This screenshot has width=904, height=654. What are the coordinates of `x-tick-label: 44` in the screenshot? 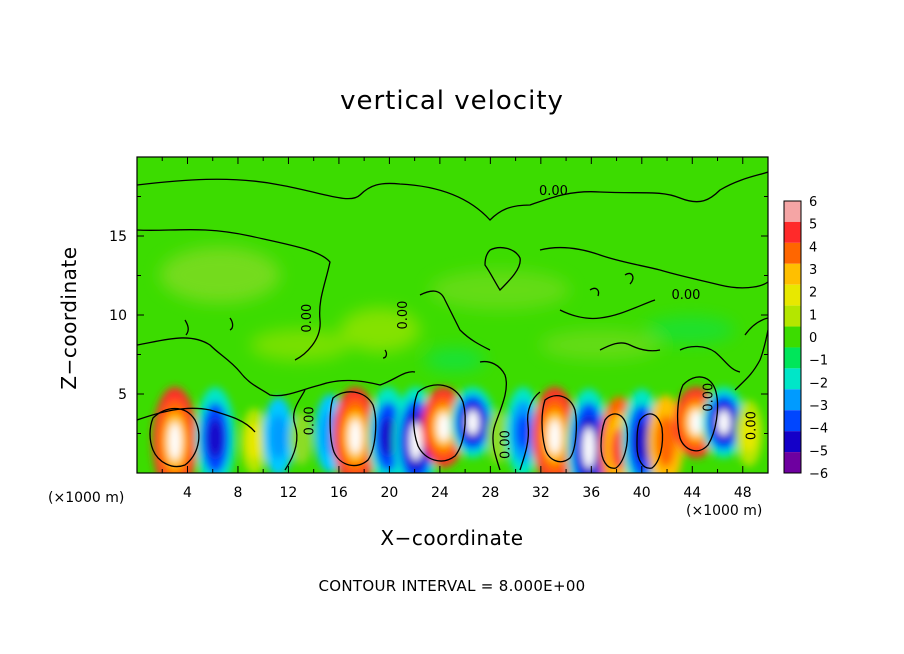 It's located at (692, 493).